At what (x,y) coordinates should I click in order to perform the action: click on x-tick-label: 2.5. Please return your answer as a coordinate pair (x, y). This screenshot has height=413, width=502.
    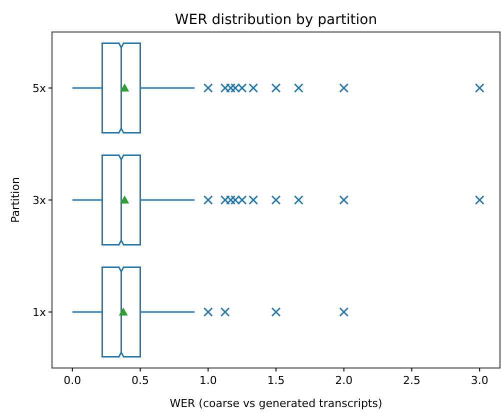
    Looking at the image, I should click on (412, 380).